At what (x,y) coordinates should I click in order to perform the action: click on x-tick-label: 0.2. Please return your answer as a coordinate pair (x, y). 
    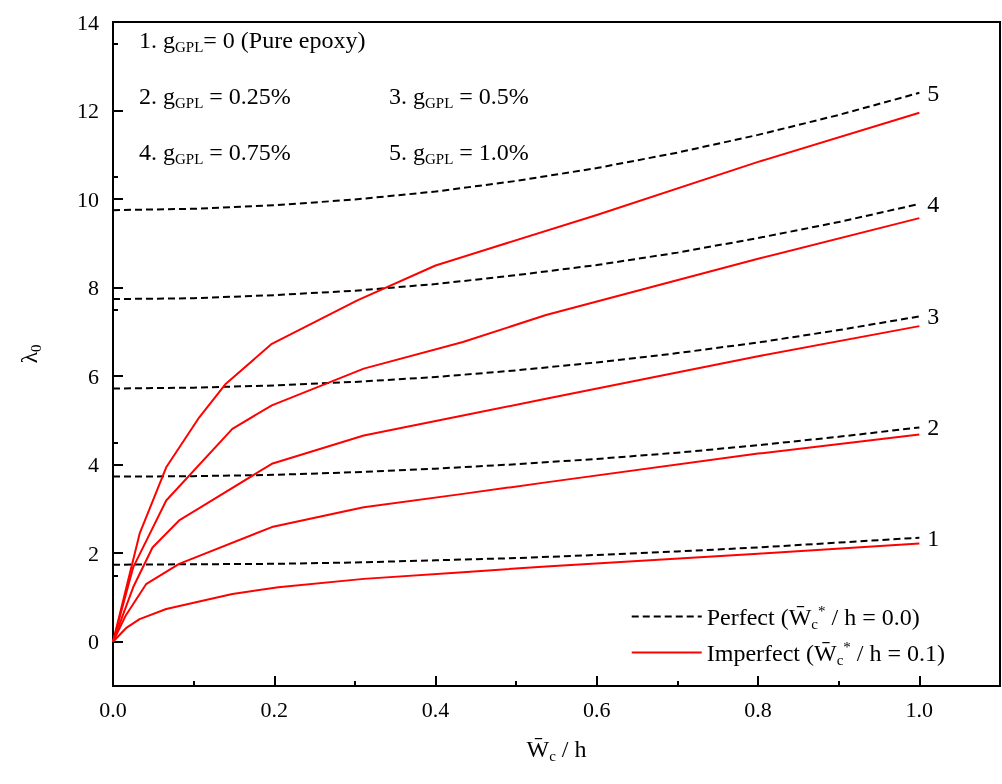
    Looking at the image, I should click on (274, 709).